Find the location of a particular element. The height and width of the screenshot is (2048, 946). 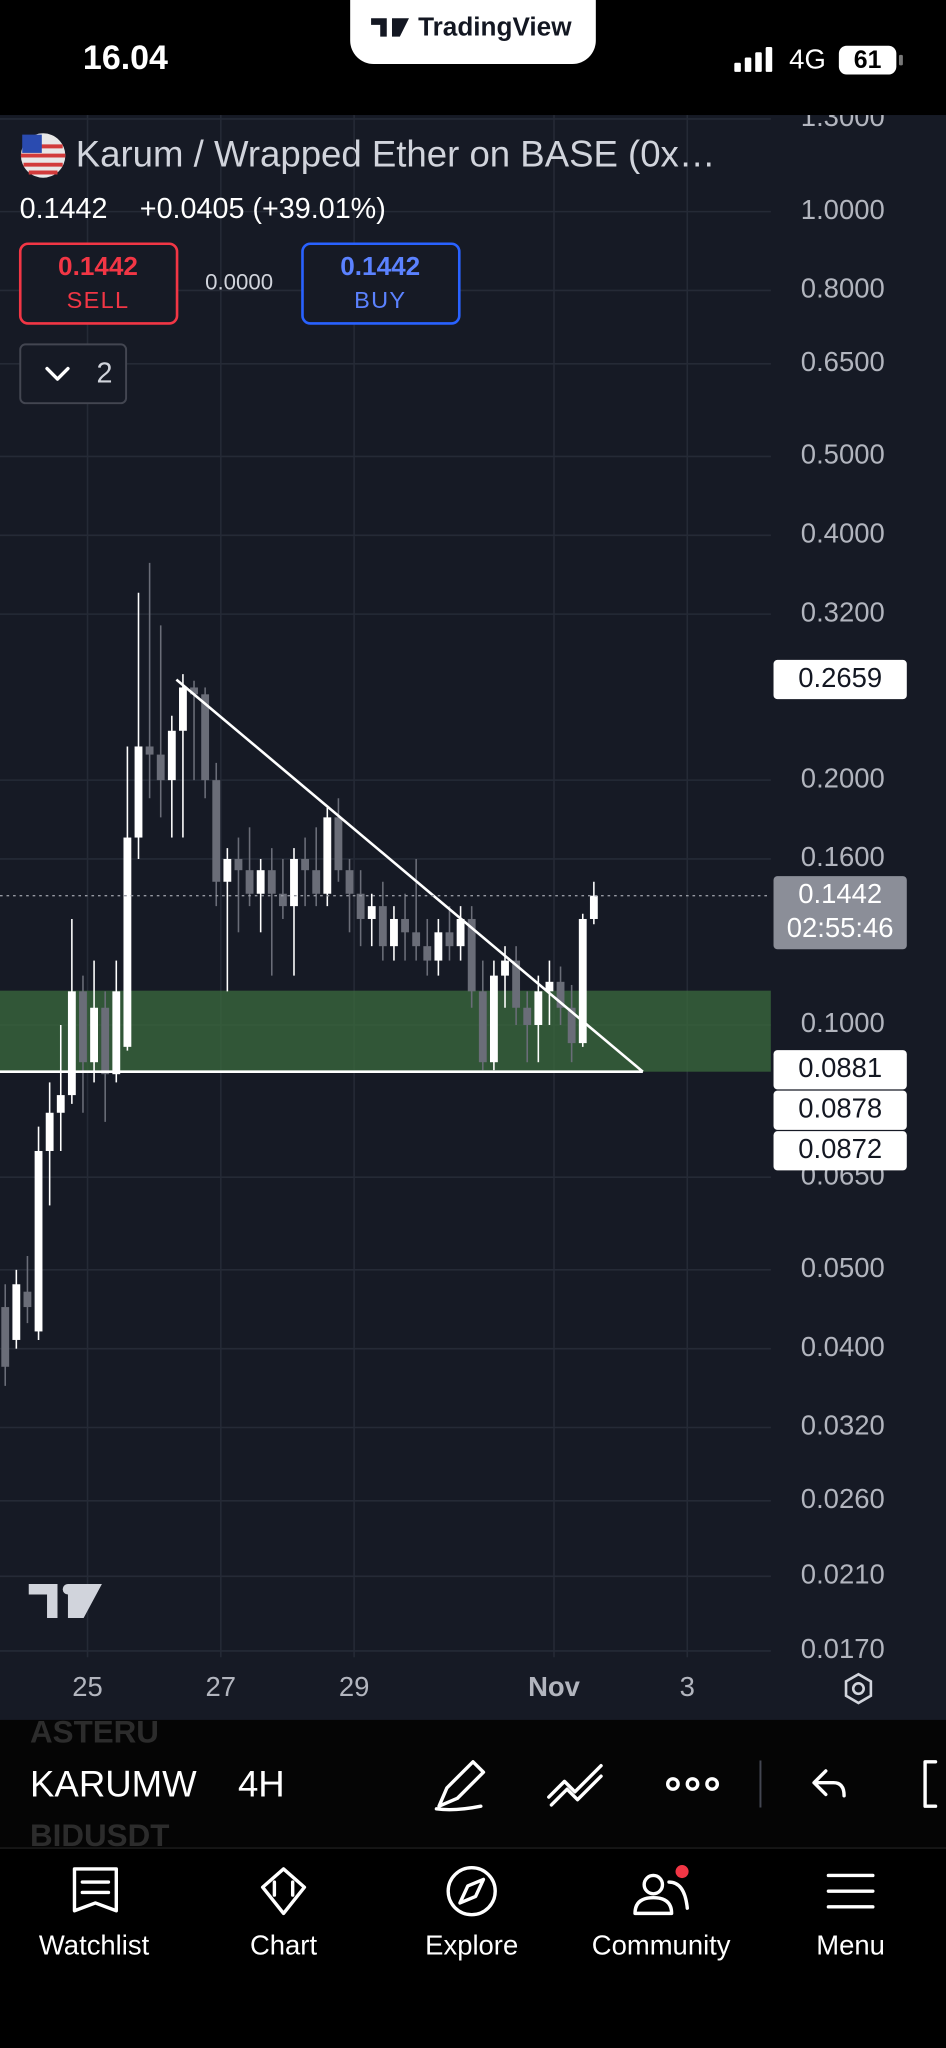

trend-line is located at coordinates (409, 875).